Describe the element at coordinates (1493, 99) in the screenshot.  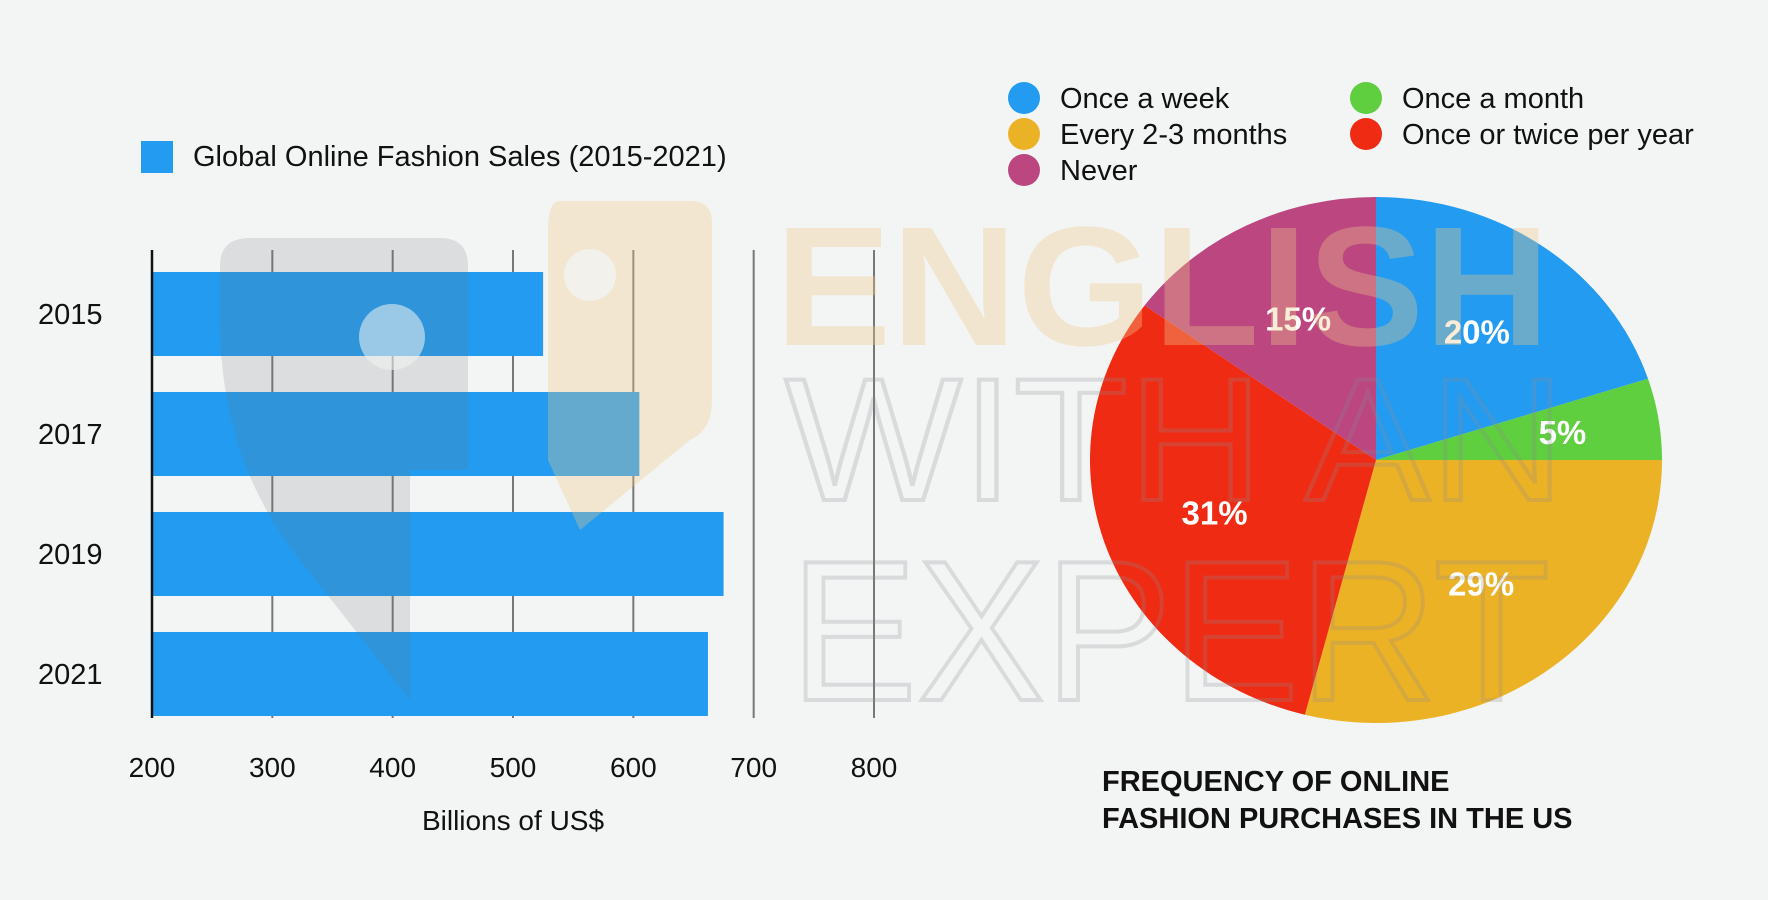
I see `legend-label: Once a month` at that location.